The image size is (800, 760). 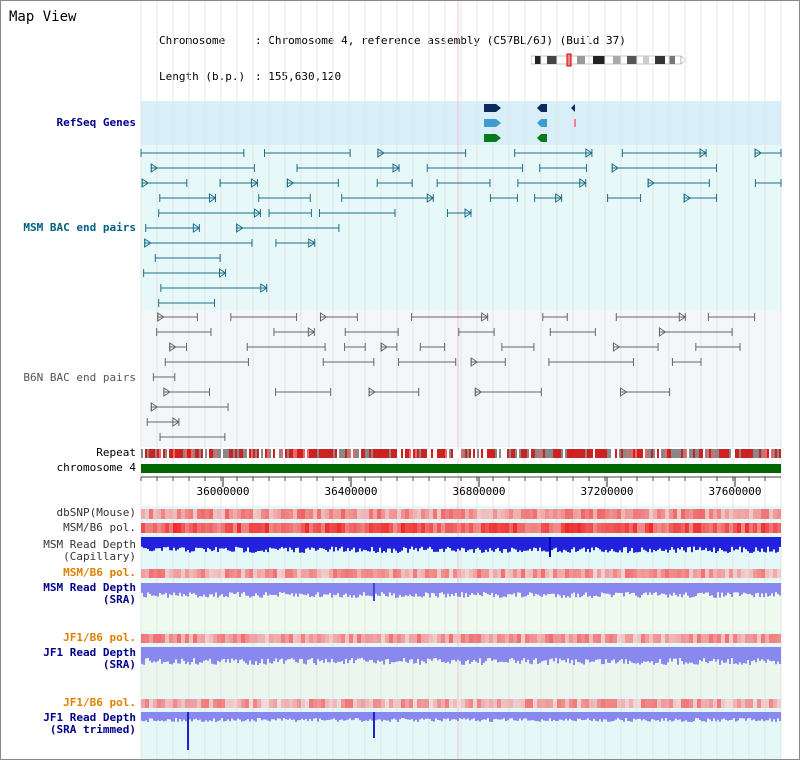 I want to click on msm-bac-pair, so click(x=703, y=153).